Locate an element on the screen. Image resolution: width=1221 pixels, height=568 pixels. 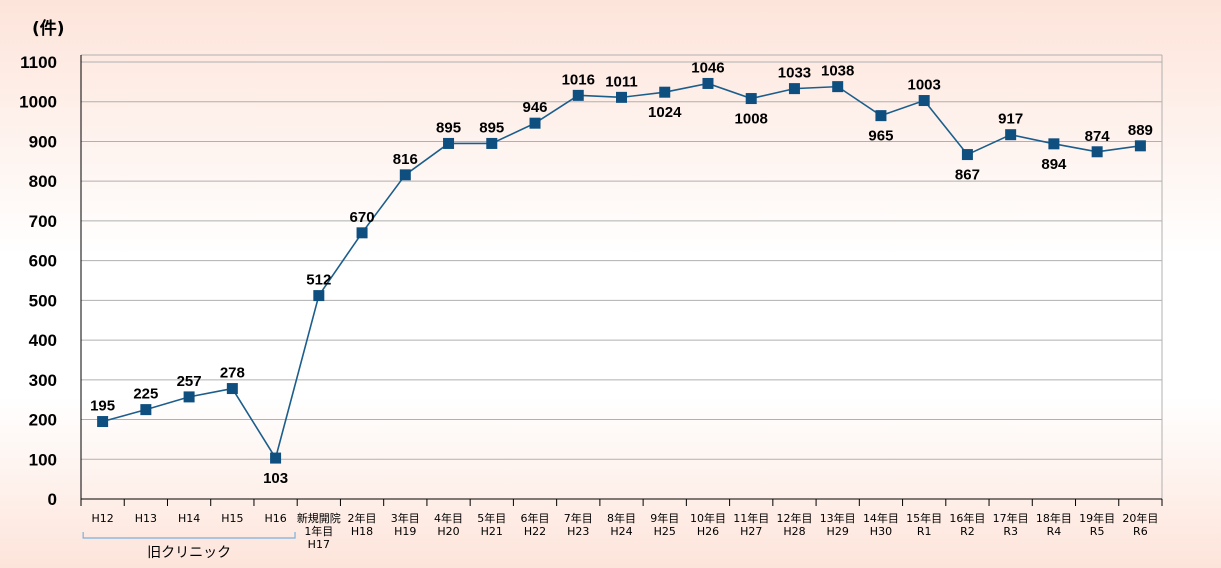
x-tick-label: 13年目 H29 is located at coordinates (838, 524).